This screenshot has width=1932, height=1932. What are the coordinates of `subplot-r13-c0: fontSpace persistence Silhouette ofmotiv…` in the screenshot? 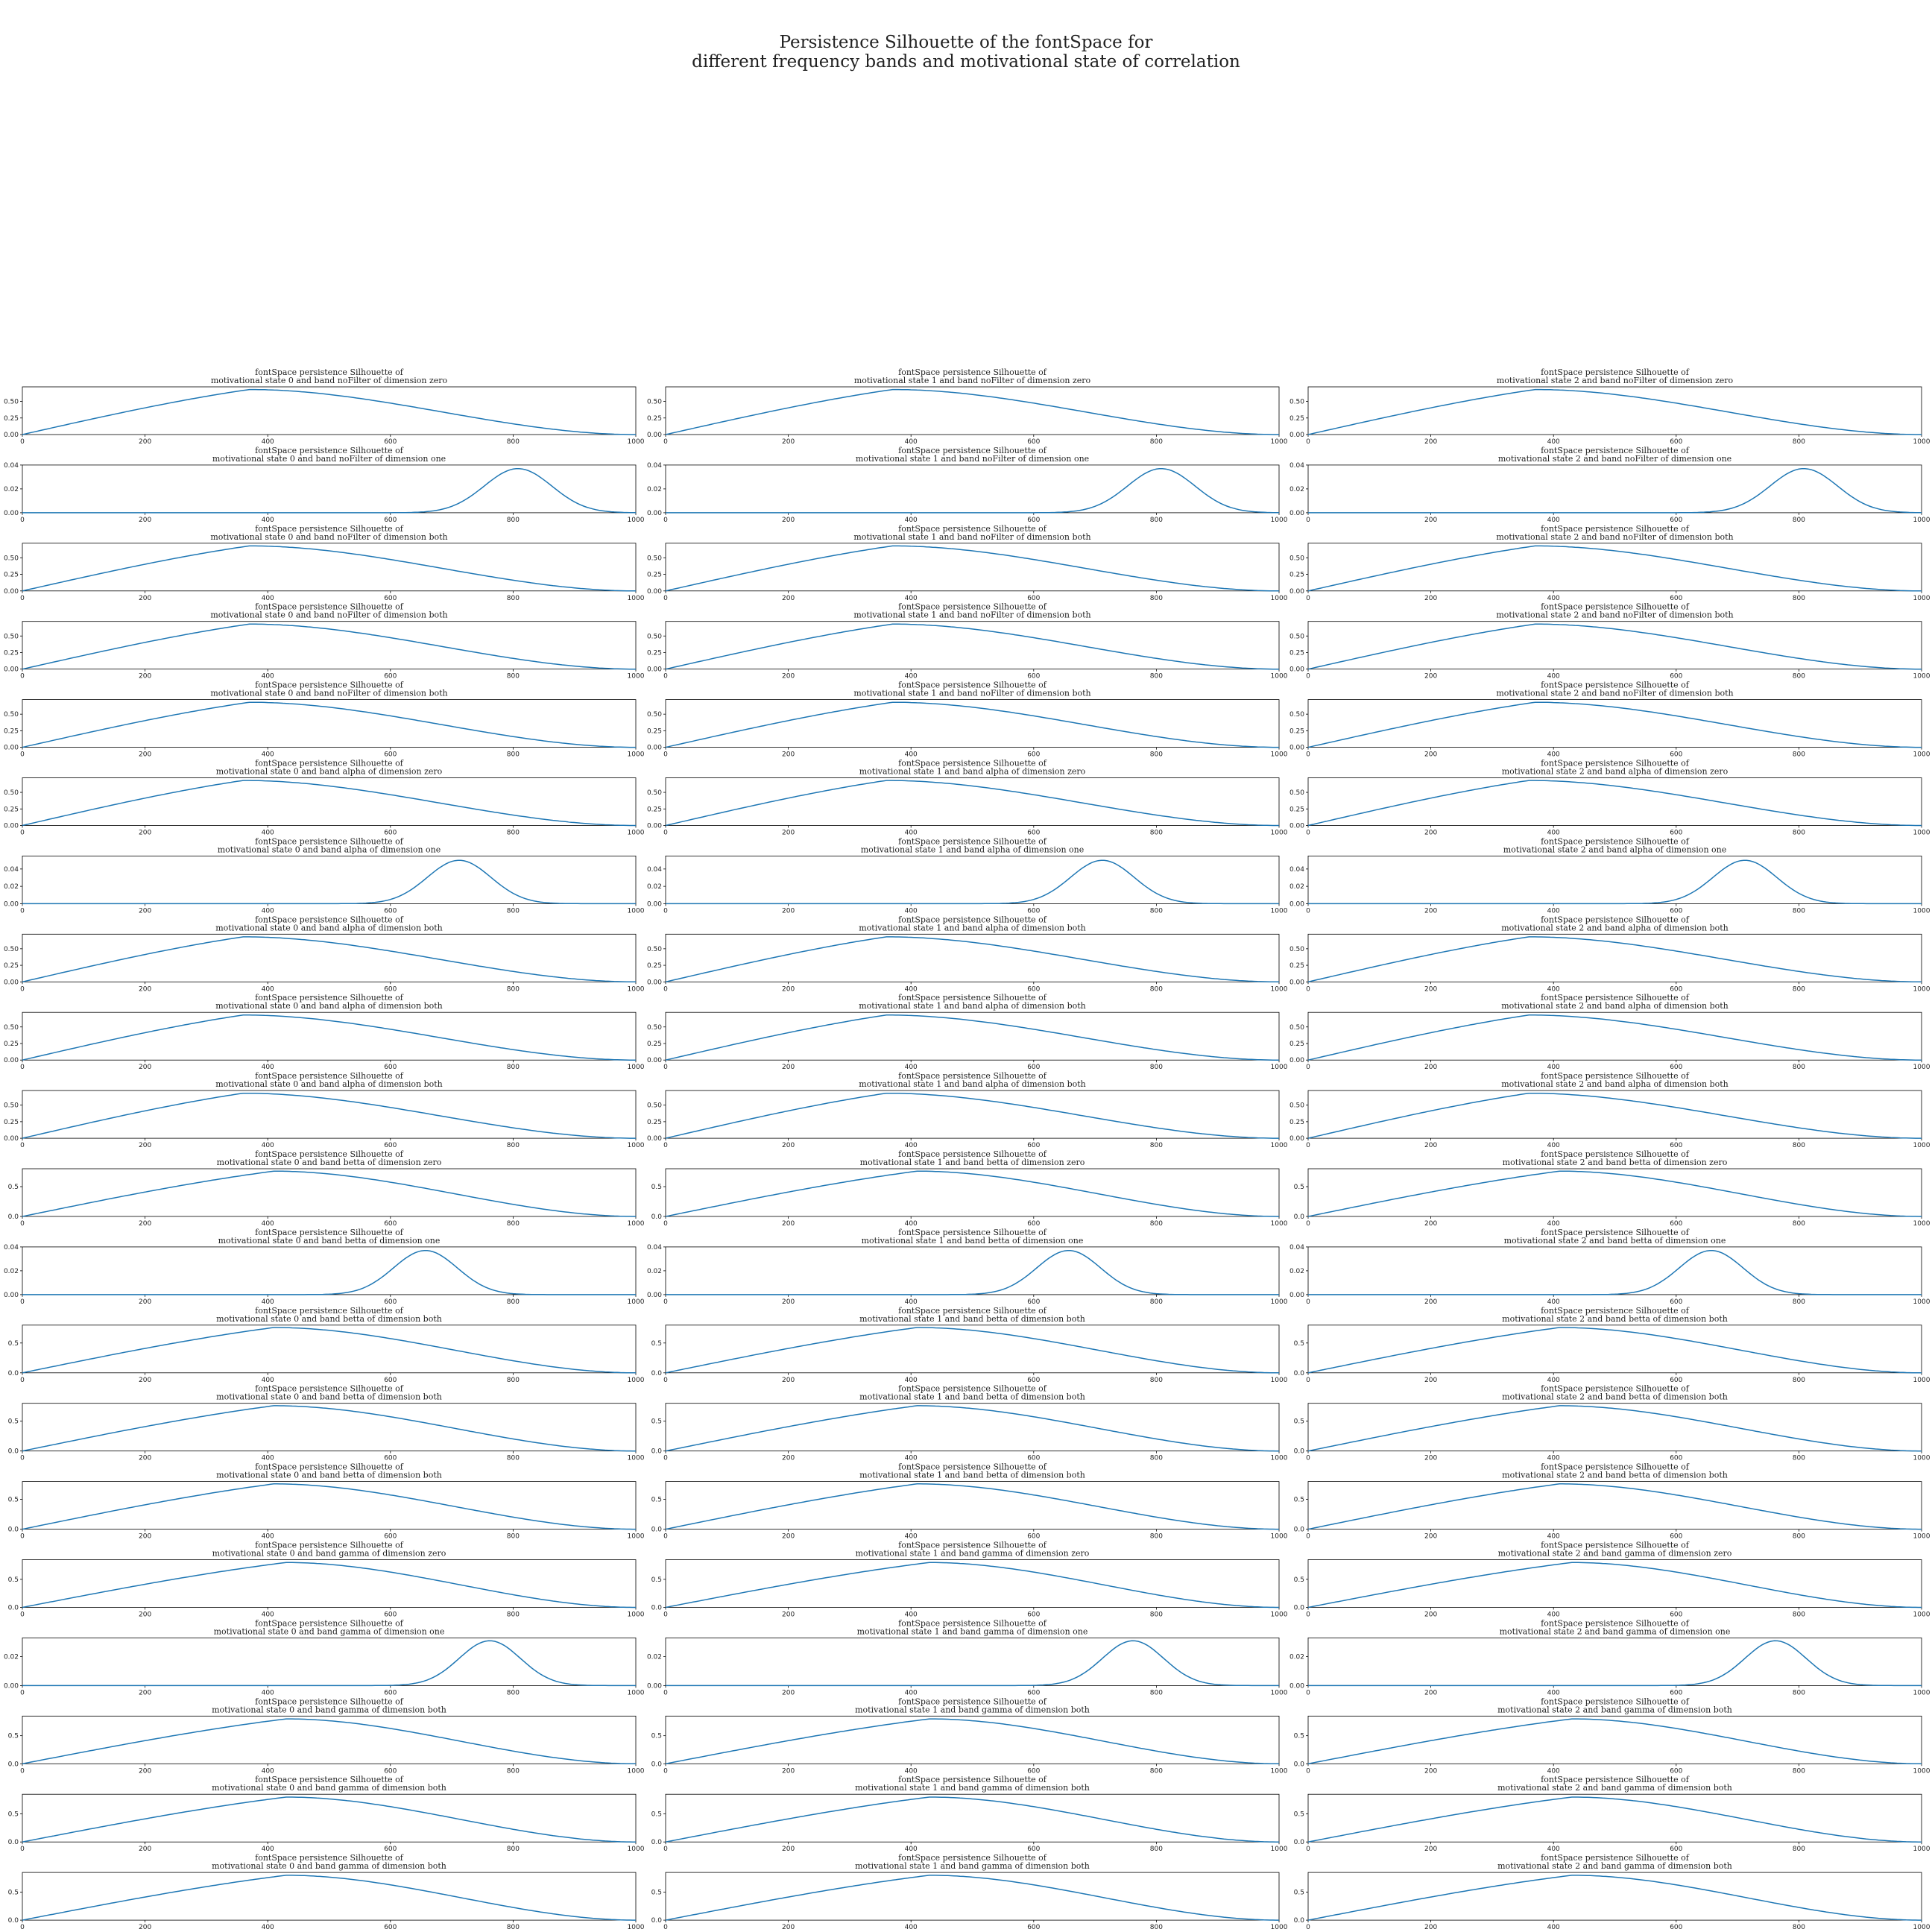 It's located at (326, 1423).